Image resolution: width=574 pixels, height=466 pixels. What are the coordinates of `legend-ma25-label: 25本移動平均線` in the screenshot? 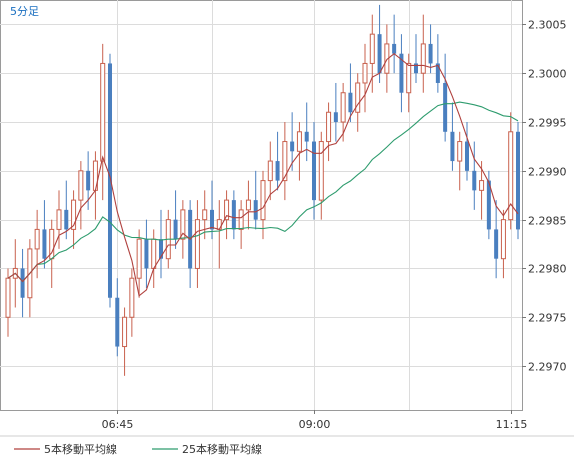 It's located at (222, 449).